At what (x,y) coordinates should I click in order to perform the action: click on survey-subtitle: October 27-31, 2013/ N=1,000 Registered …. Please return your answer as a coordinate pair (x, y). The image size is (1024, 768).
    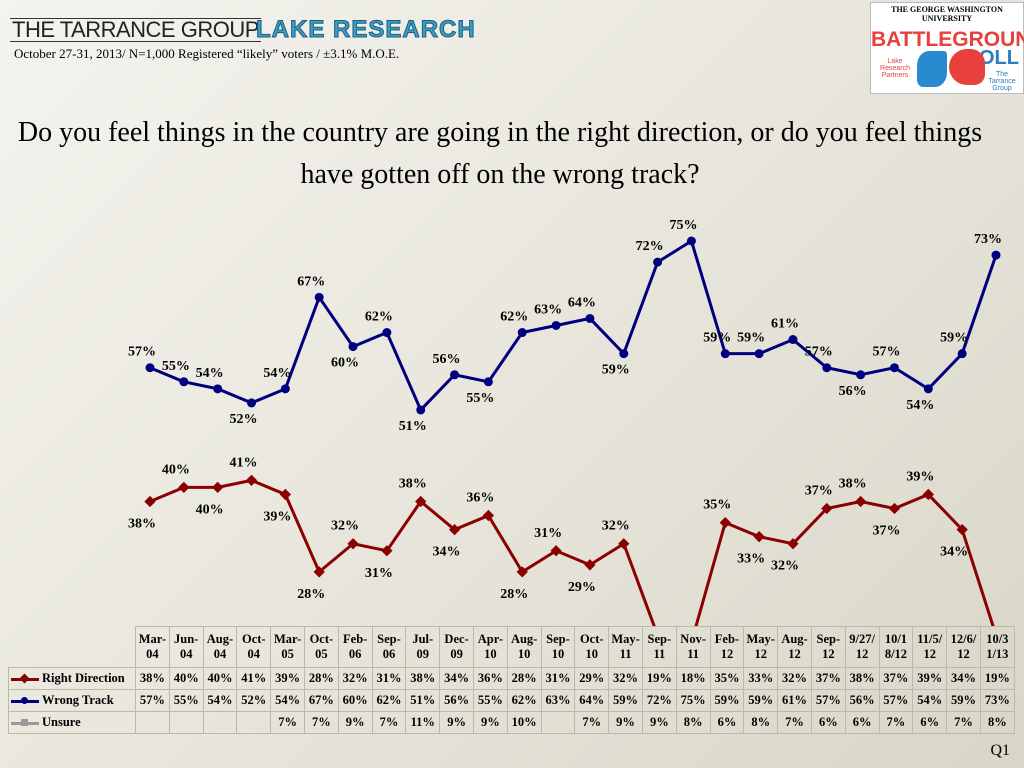
    Looking at the image, I should click on (207, 53).